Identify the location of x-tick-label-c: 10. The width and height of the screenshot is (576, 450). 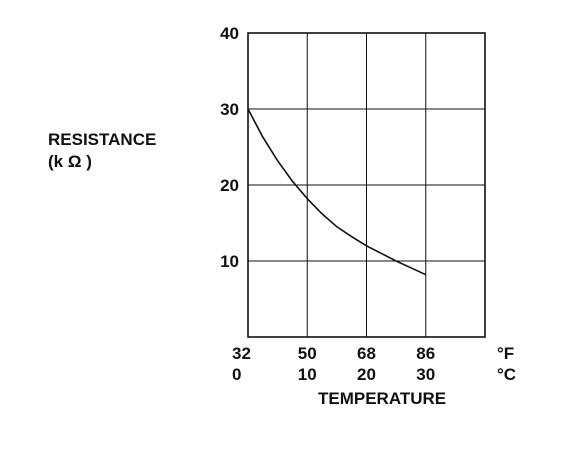
(307, 374).